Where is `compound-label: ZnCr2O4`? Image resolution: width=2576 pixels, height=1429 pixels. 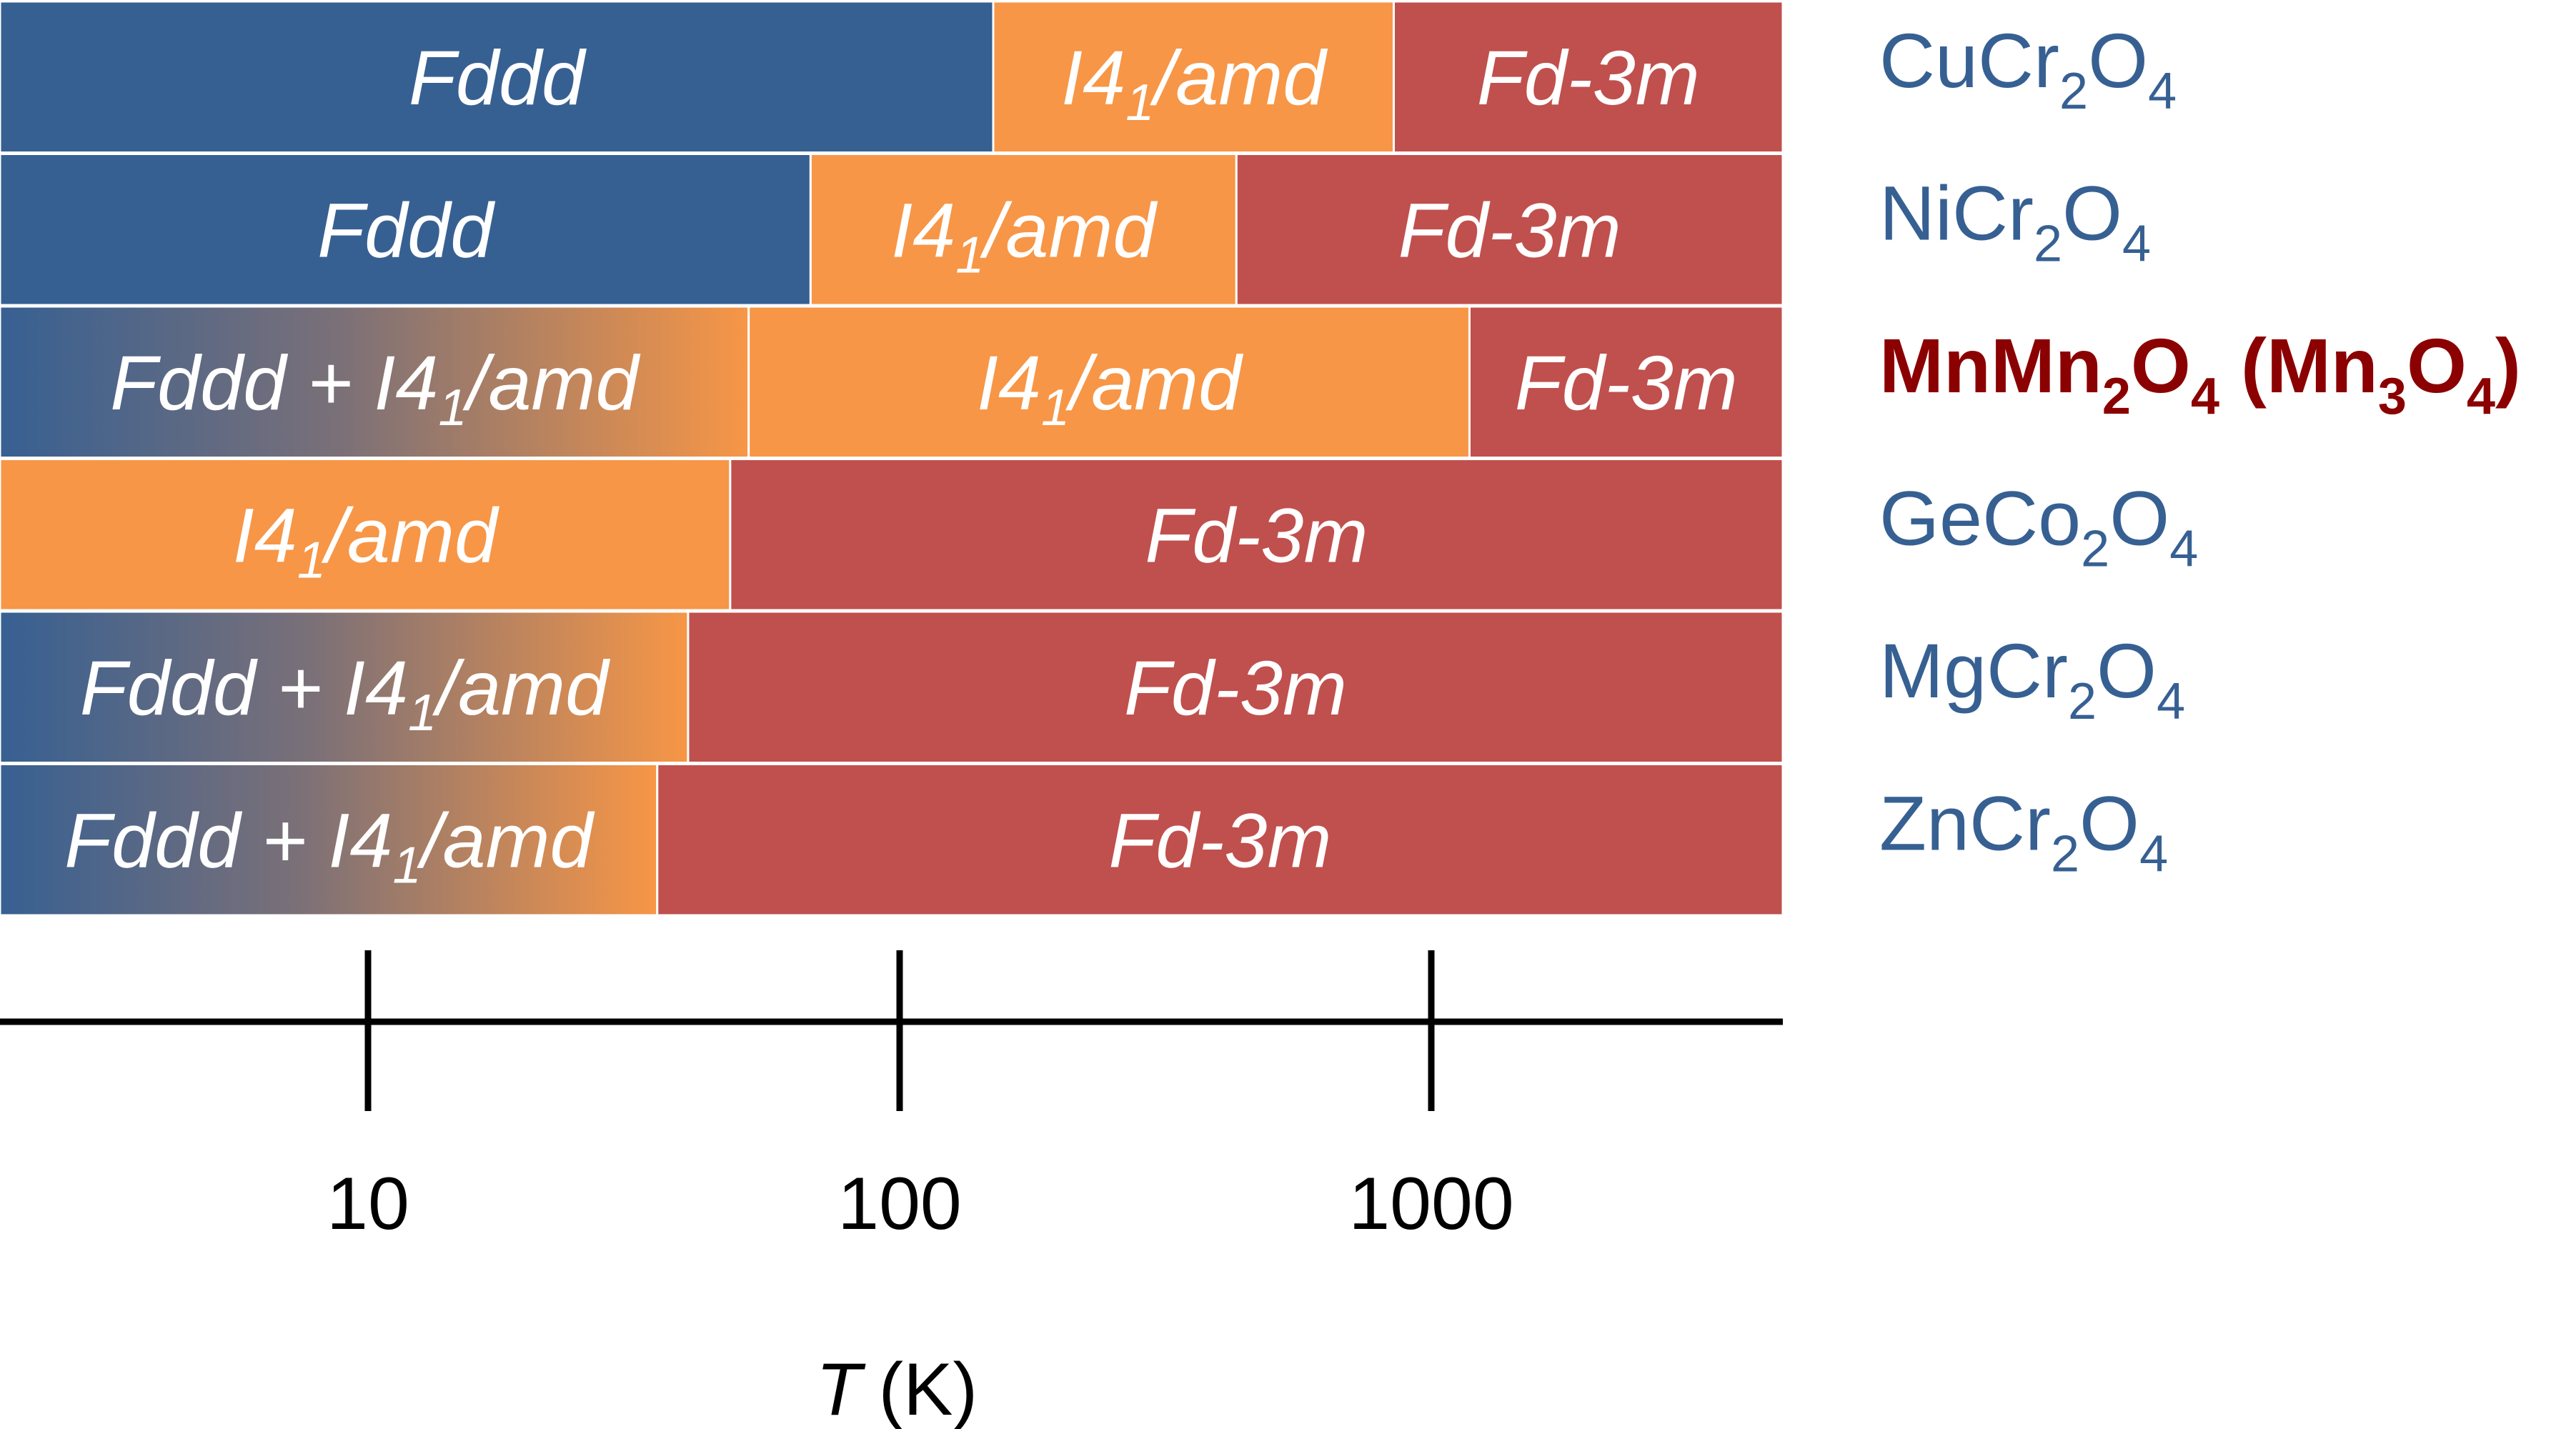 compound-label: ZnCr2O4 is located at coordinates (2023, 831).